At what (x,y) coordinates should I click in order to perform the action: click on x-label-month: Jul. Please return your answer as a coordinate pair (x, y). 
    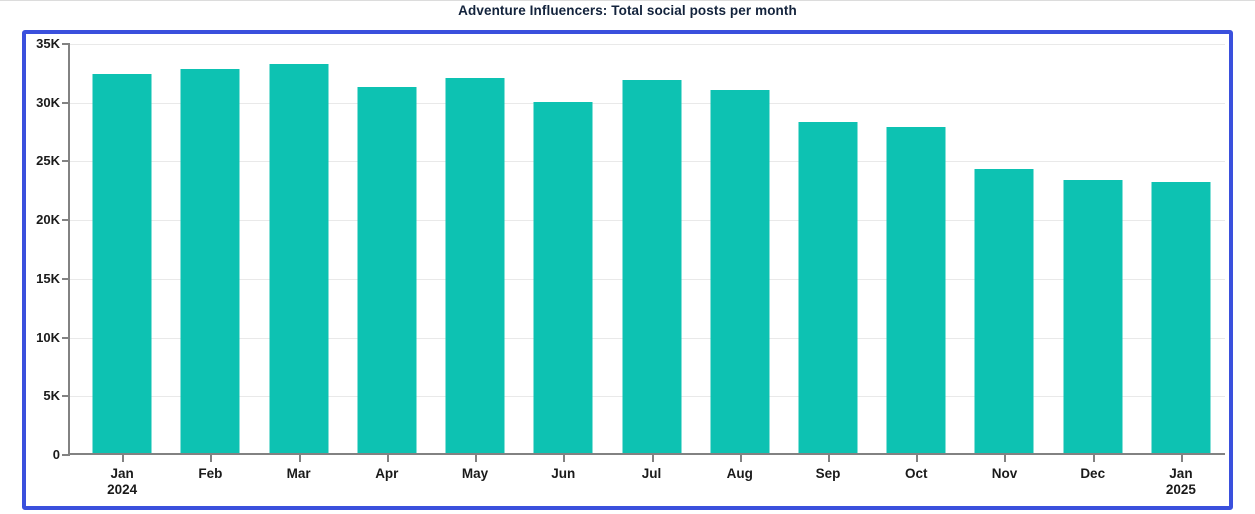
    Looking at the image, I should click on (651, 473).